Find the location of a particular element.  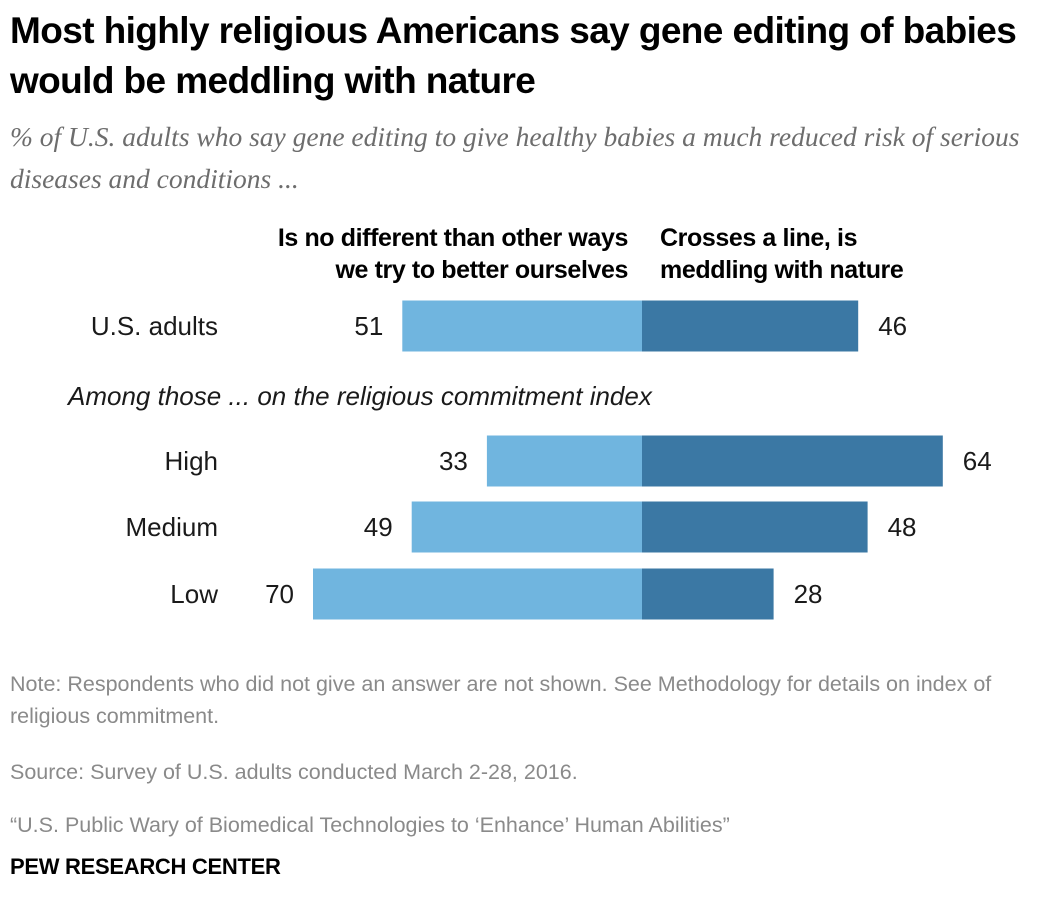

right-column-header-line: meddling with nature is located at coordinates (782, 270).